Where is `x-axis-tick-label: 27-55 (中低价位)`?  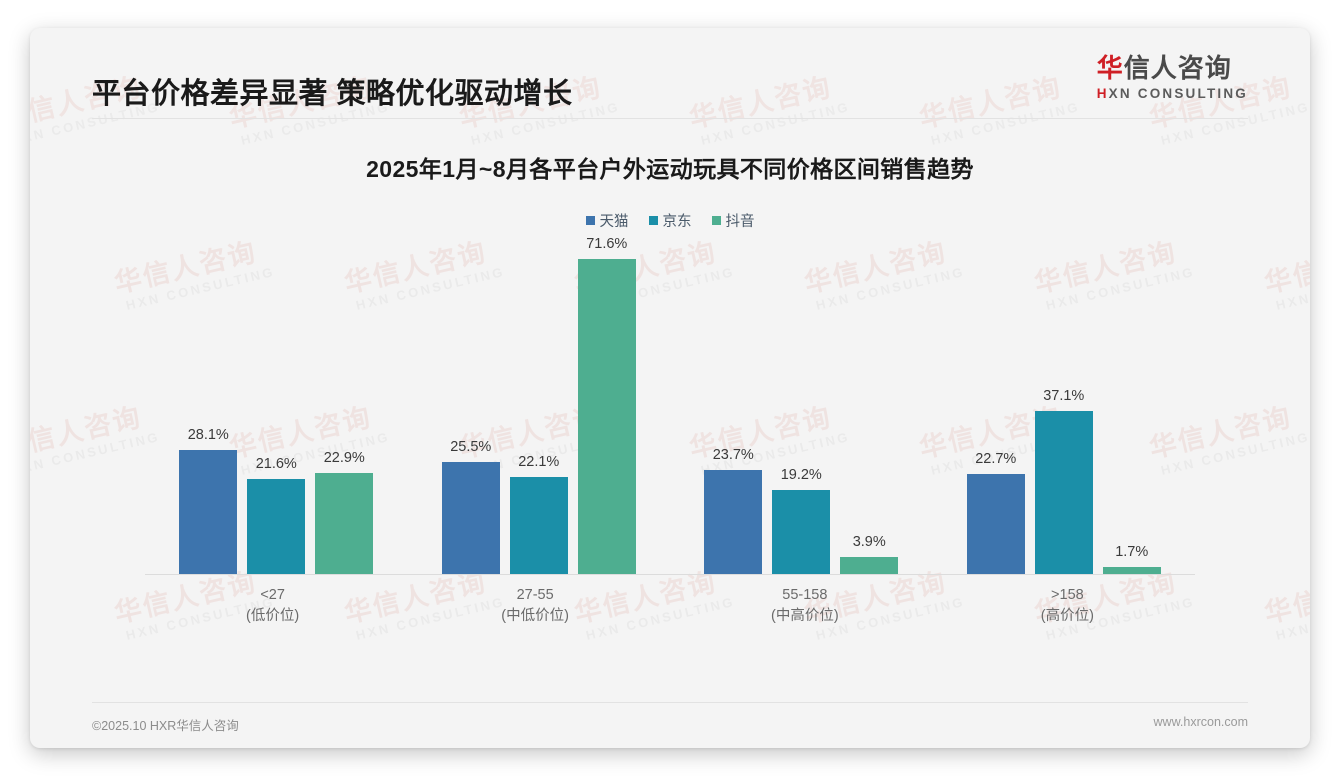 x-axis-tick-label: 27-55 (中低价位) is located at coordinates (535, 605).